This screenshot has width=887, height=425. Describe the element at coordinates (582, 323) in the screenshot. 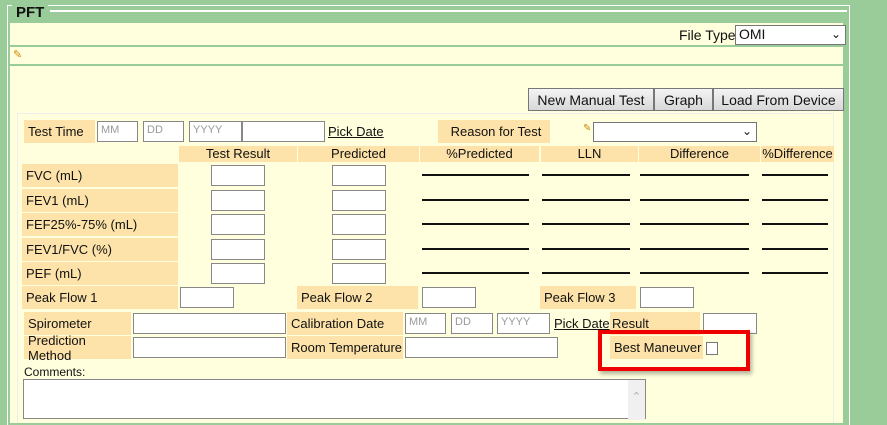

I see `calibration-pick-date-link: Pick Date` at that location.